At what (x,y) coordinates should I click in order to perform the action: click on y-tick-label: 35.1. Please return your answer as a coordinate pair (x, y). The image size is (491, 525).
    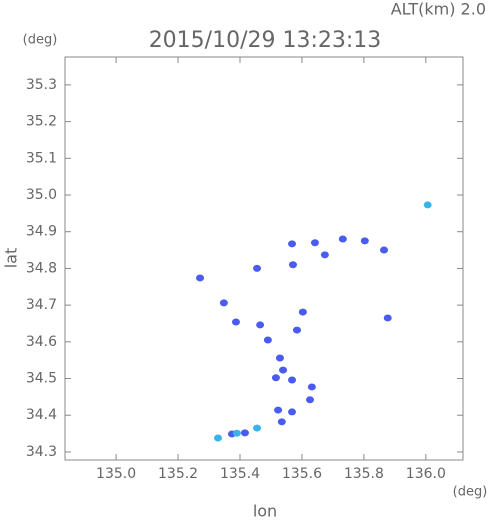
    Looking at the image, I should click on (41, 158).